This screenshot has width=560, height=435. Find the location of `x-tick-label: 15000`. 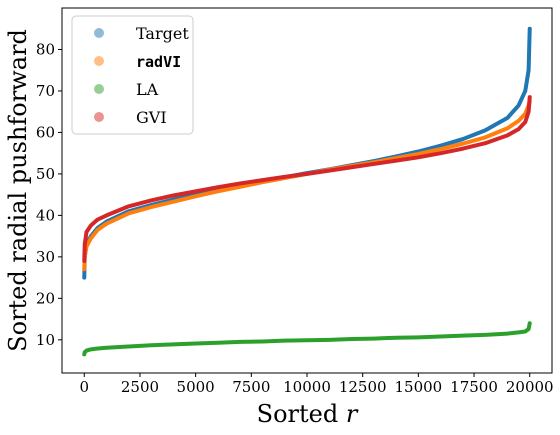

x-tick-label: 15000 is located at coordinates (419, 387).